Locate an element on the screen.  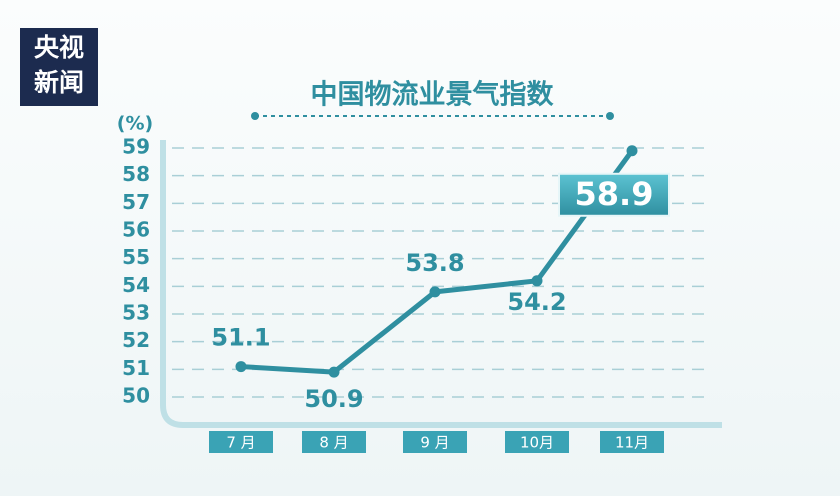
x-tick-label: 8 月 is located at coordinates (333, 443).